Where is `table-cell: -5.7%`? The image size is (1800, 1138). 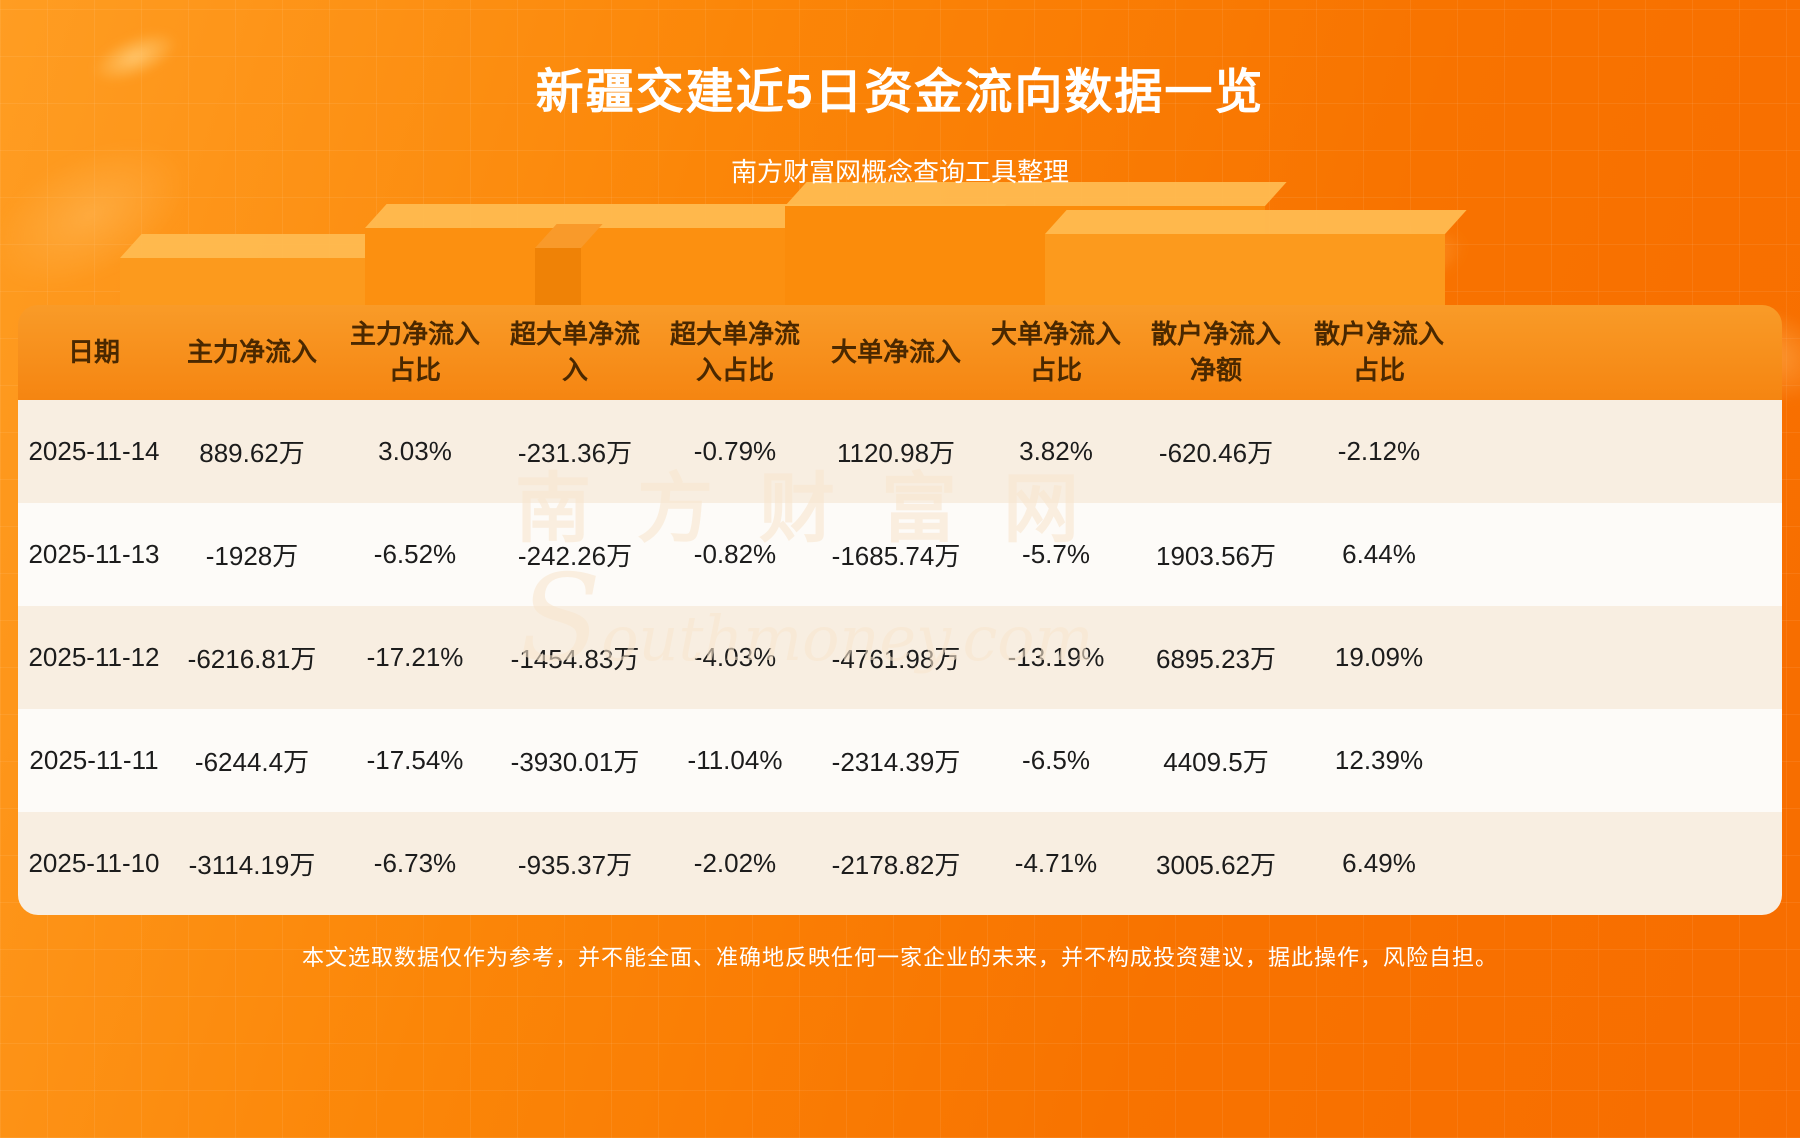 table-cell: -5.7% is located at coordinates (1056, 554).